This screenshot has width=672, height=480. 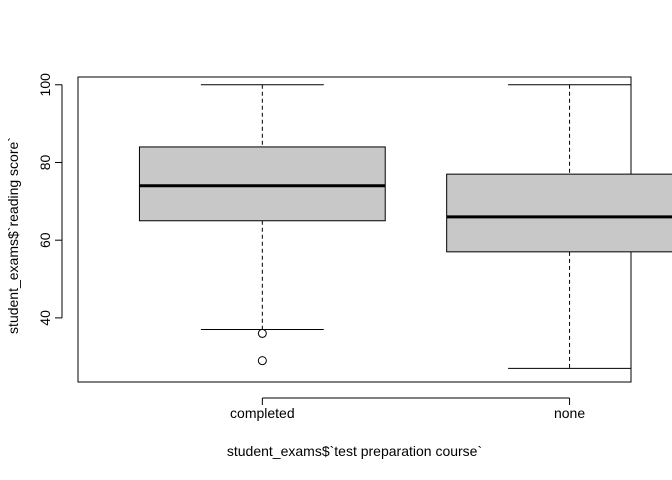 I want to click on y-tick-label: 80, so click(x=45, y=162).